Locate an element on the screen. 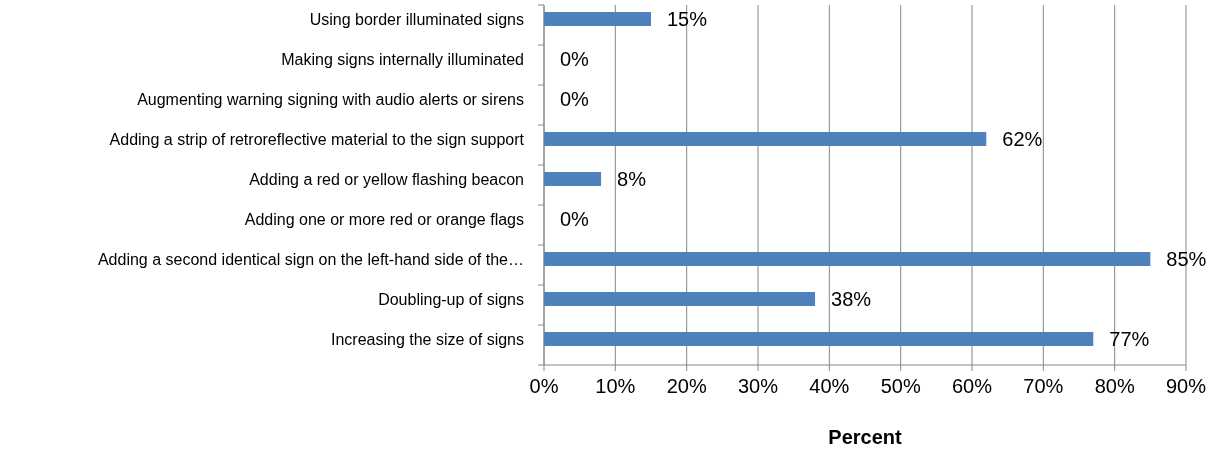 The image size is (1215, 453). y-tick-label: Increasing the size of signs is located at coordinates (427, 339).